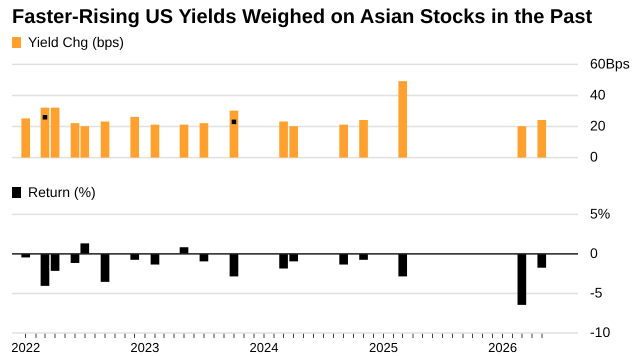 This screenshot has width=634, height=356. Describe the element at coordinates (503, 348) in the screenshot. I see `x-tick-label: 2026` at that location.